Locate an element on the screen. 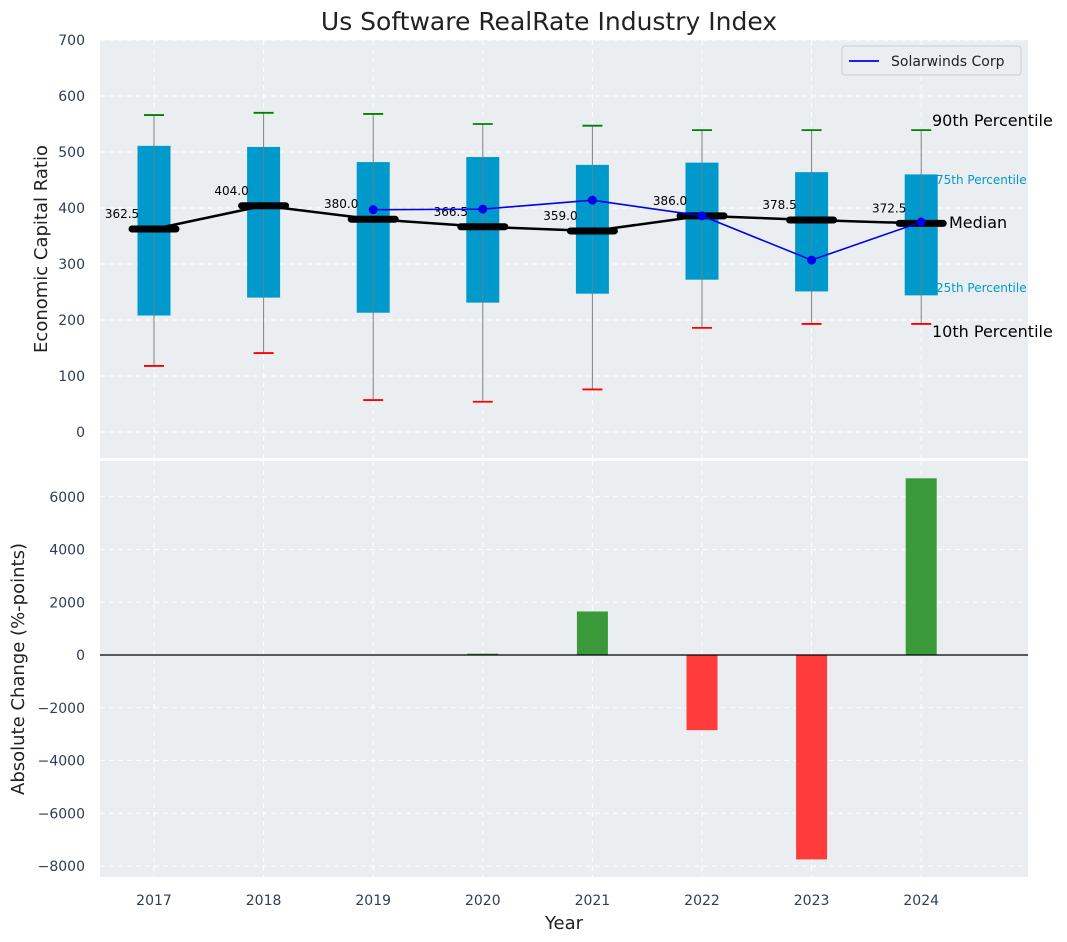  x-tick-2024: 2024 is located at coordinates (921, 901).